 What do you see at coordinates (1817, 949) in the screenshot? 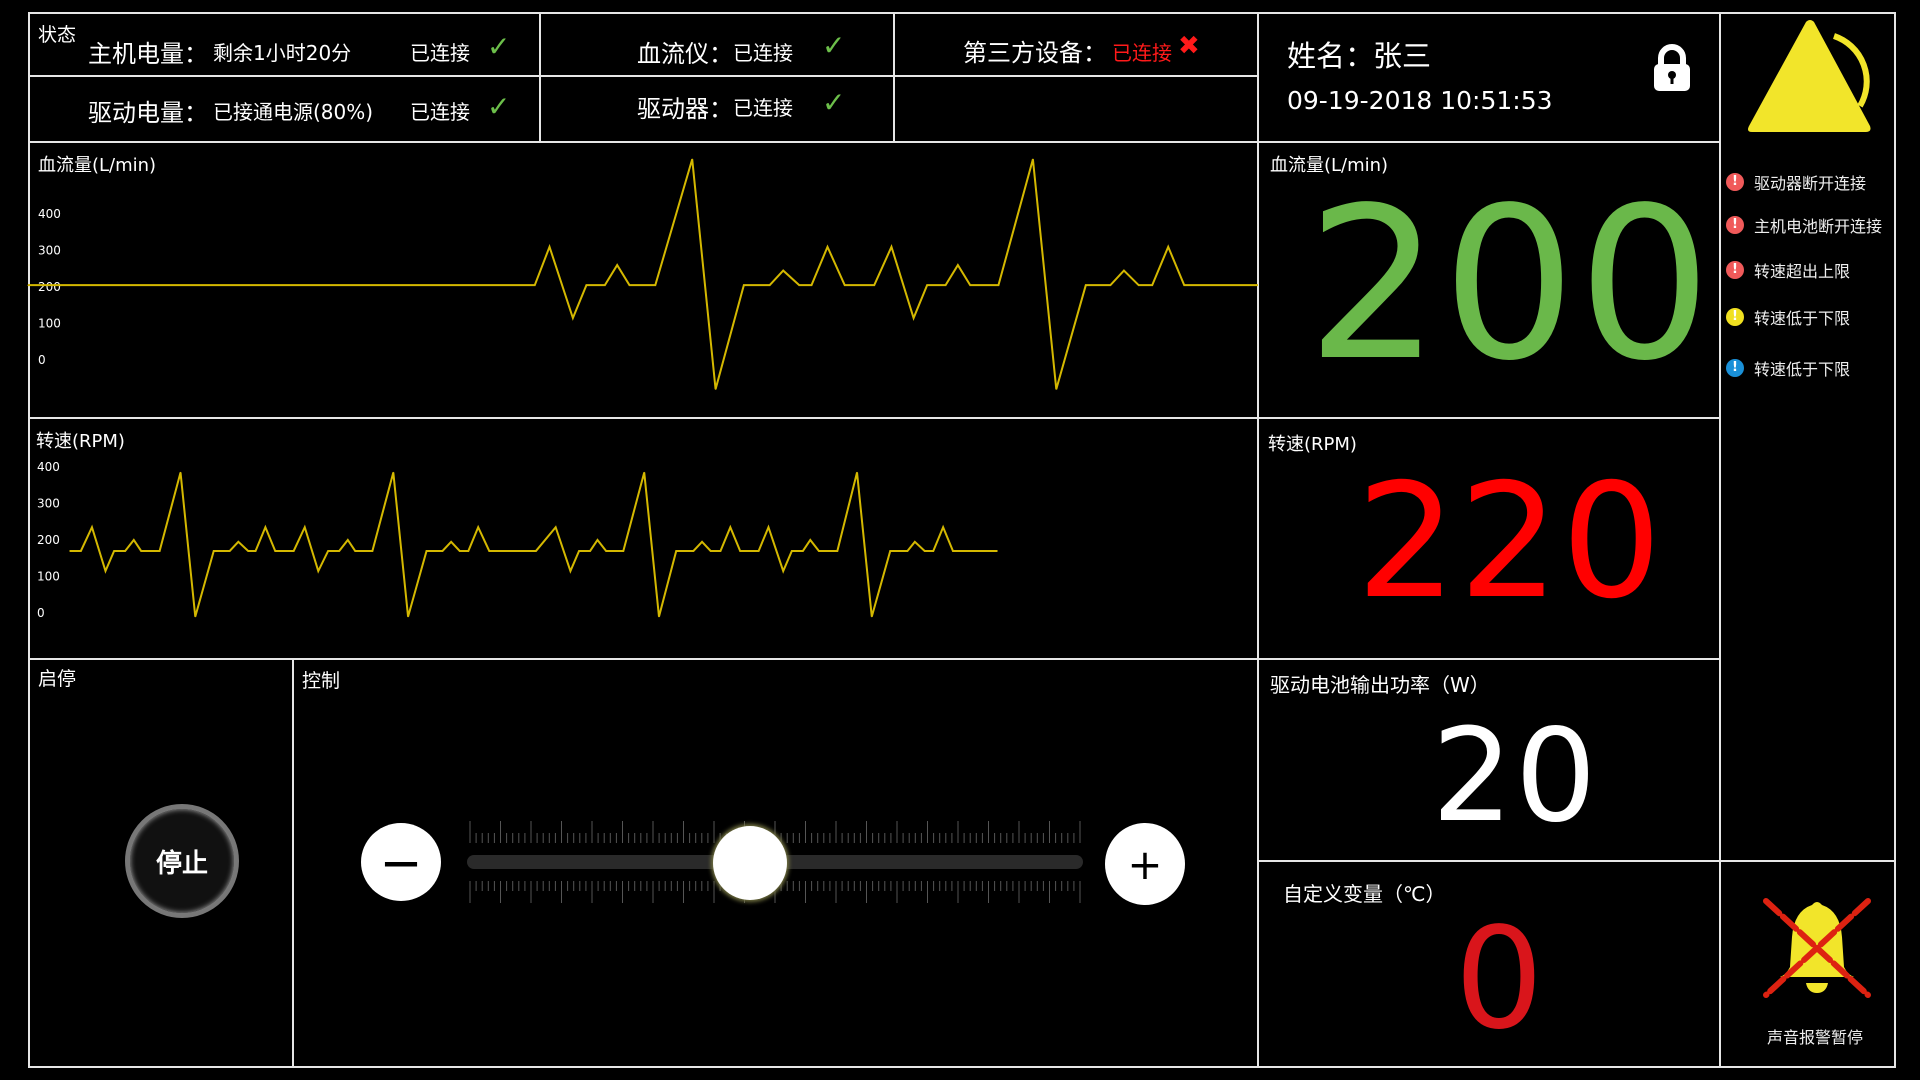
I see `bell-muted-icon` at bounding box center [1817, 949].